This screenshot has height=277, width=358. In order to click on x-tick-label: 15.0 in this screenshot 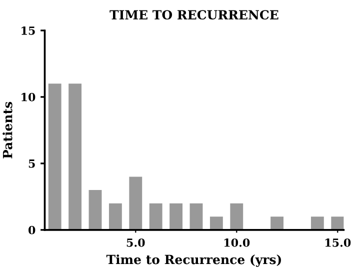, I will do `click(338, 242)`.